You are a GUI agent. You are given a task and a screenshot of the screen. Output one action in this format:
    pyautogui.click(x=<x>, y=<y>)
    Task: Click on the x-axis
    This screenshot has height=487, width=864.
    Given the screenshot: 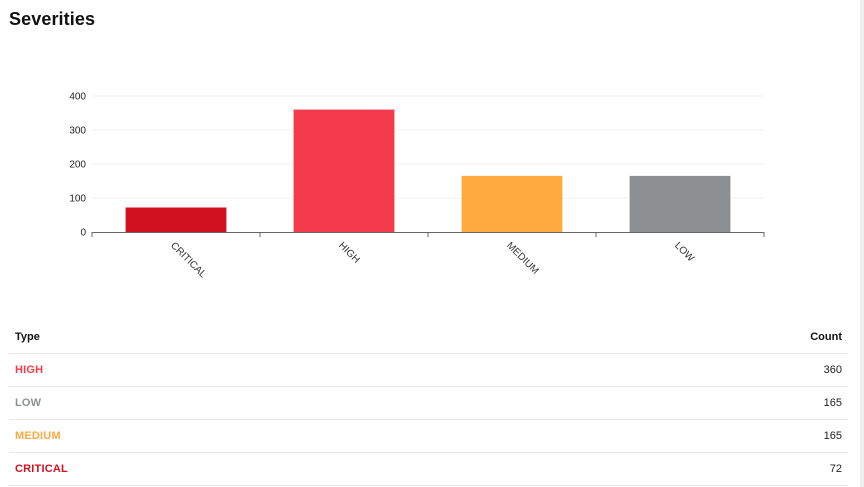 What is the action you would take?
    pyautogui.click(x=428, y=234)
    